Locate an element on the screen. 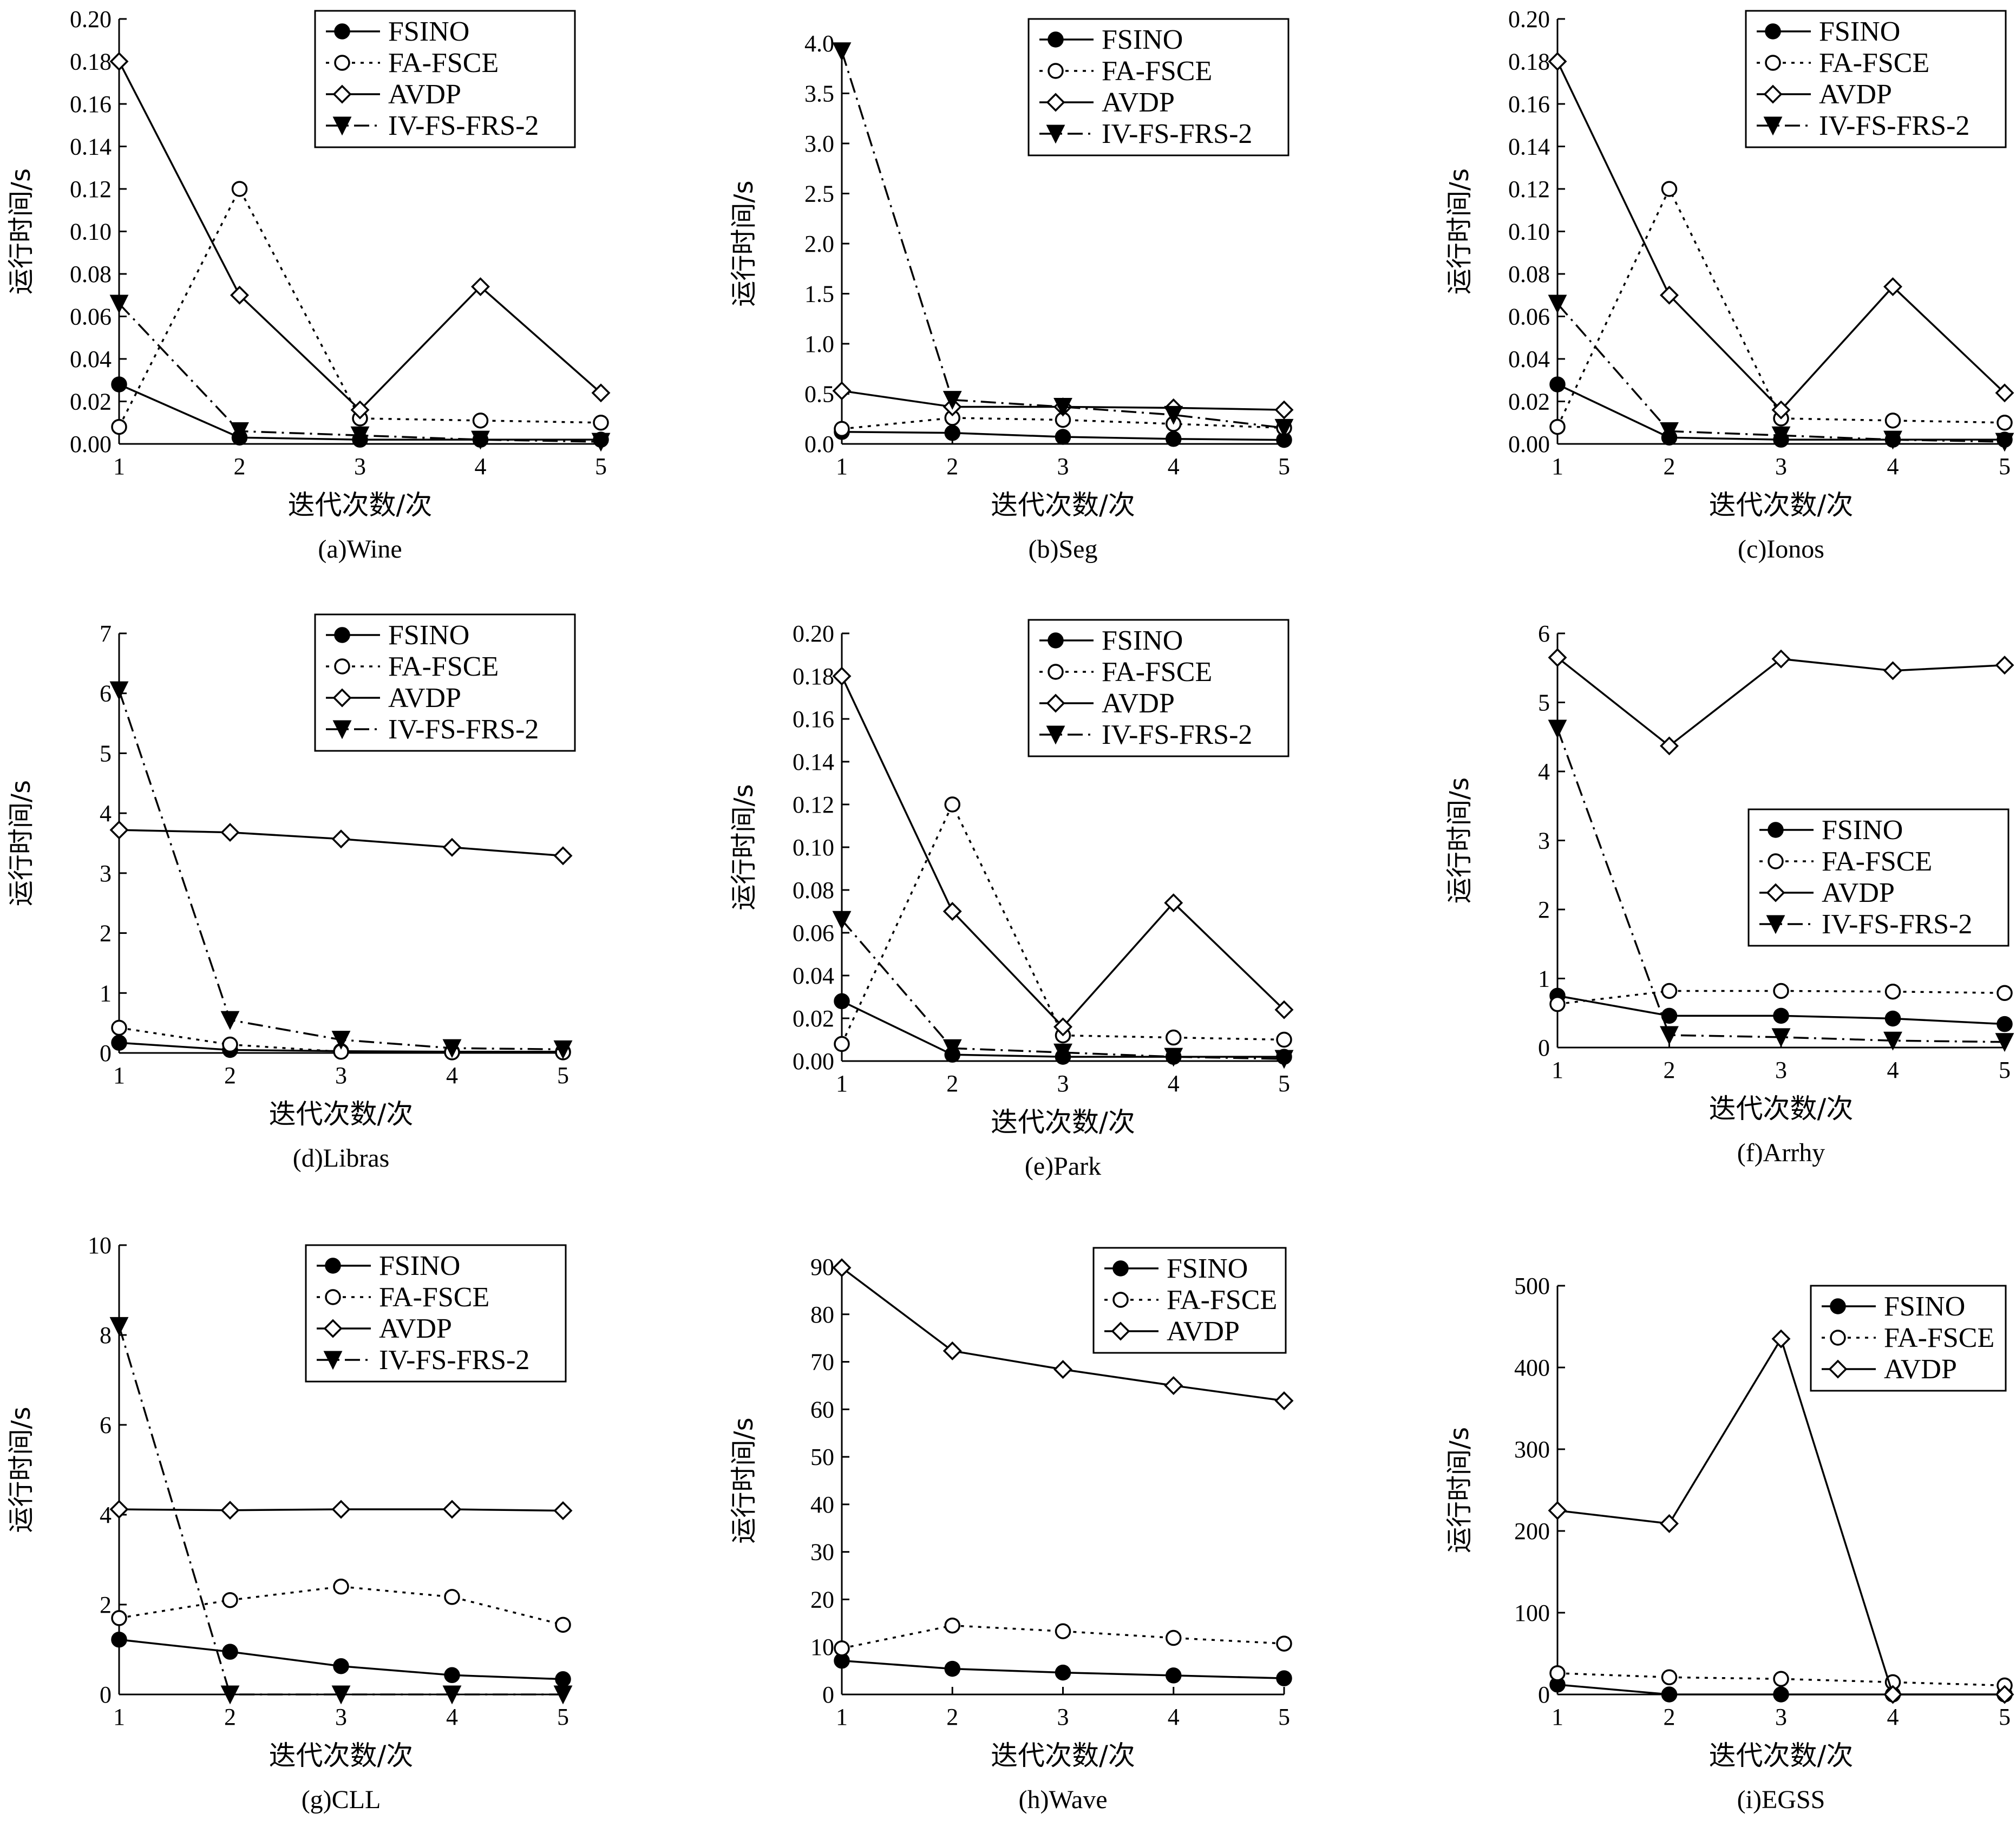  y-tick-label: 0.02 is located at coordinates (813, 1018).